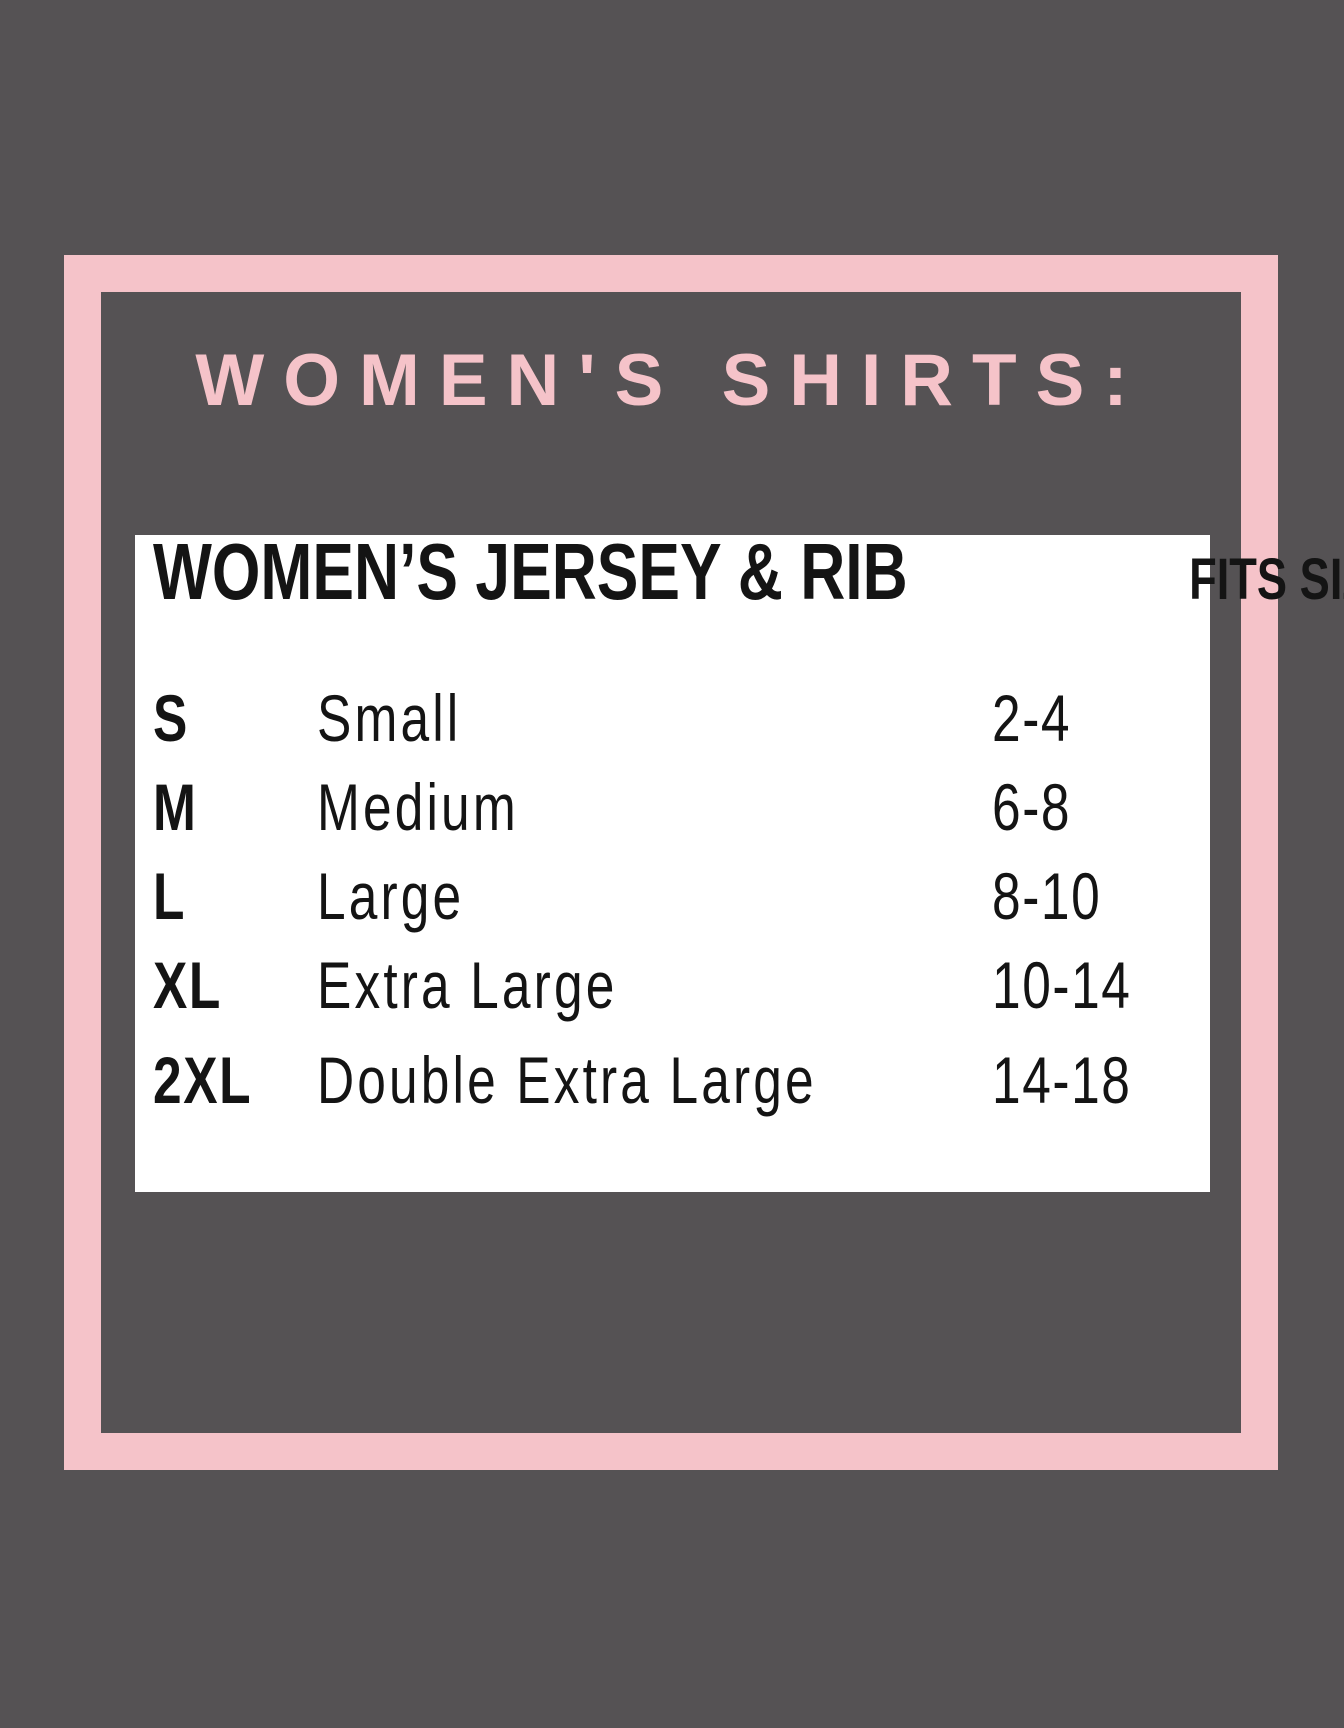 This screenshot has width=1344, height=1728. I want to click on size-fits-range: 8-10, so click(1047, 896).